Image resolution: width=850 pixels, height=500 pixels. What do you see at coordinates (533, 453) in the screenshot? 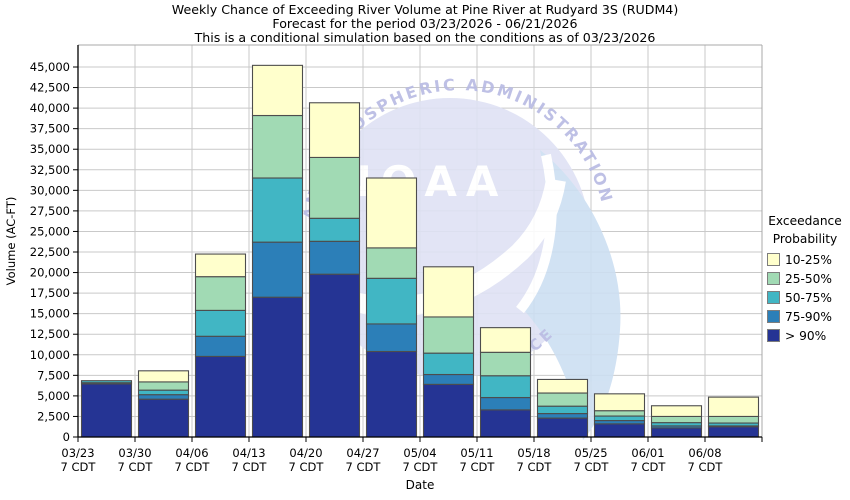
I see `x-tick-label-date: 05/18` at bounding box center [533, 453].